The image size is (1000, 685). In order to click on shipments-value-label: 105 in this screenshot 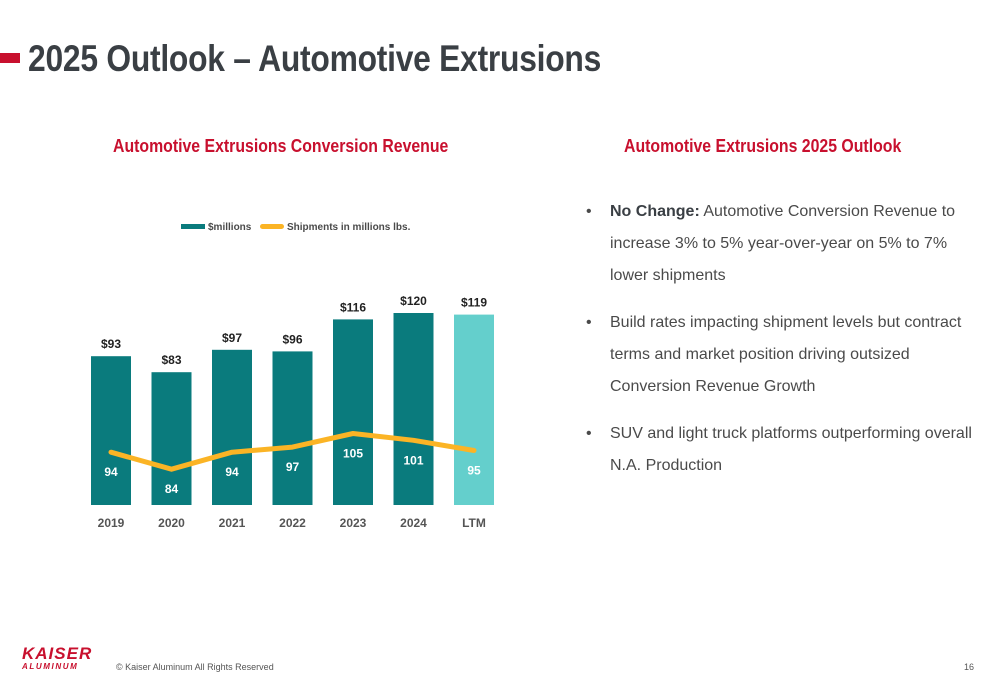, I will do `click(353, 454)`.